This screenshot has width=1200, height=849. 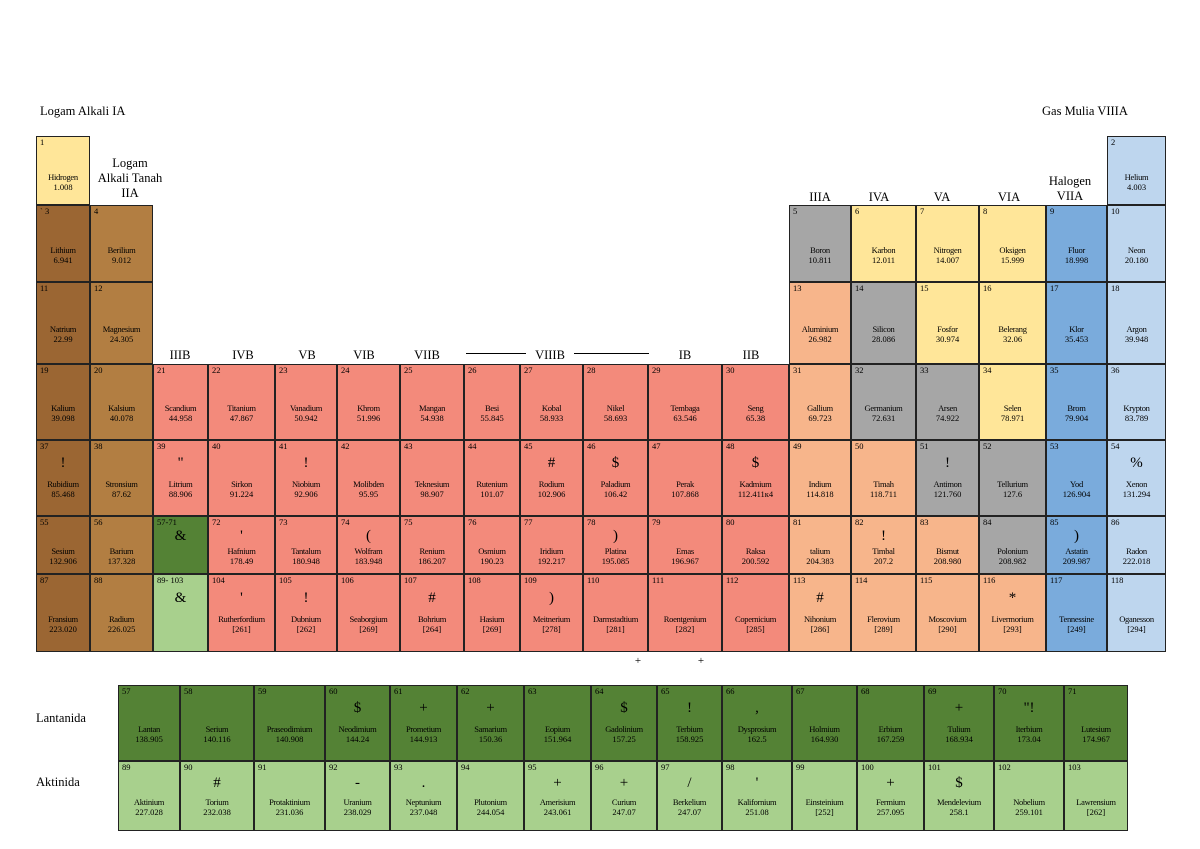 I want to click on atomic-mass: 40.078, so click(x=121, y=418).